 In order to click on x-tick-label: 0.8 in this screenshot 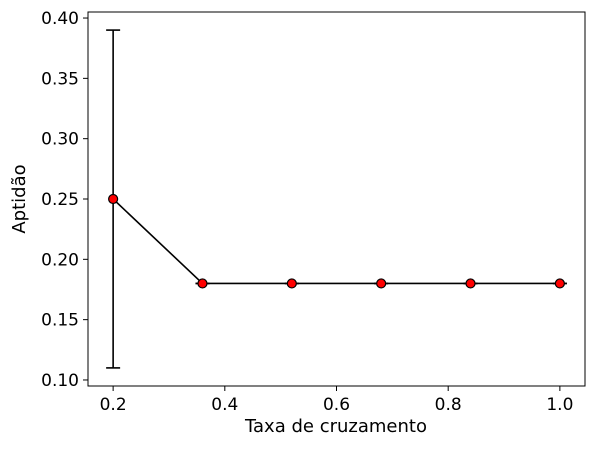, I will do `click(448, 405)`.